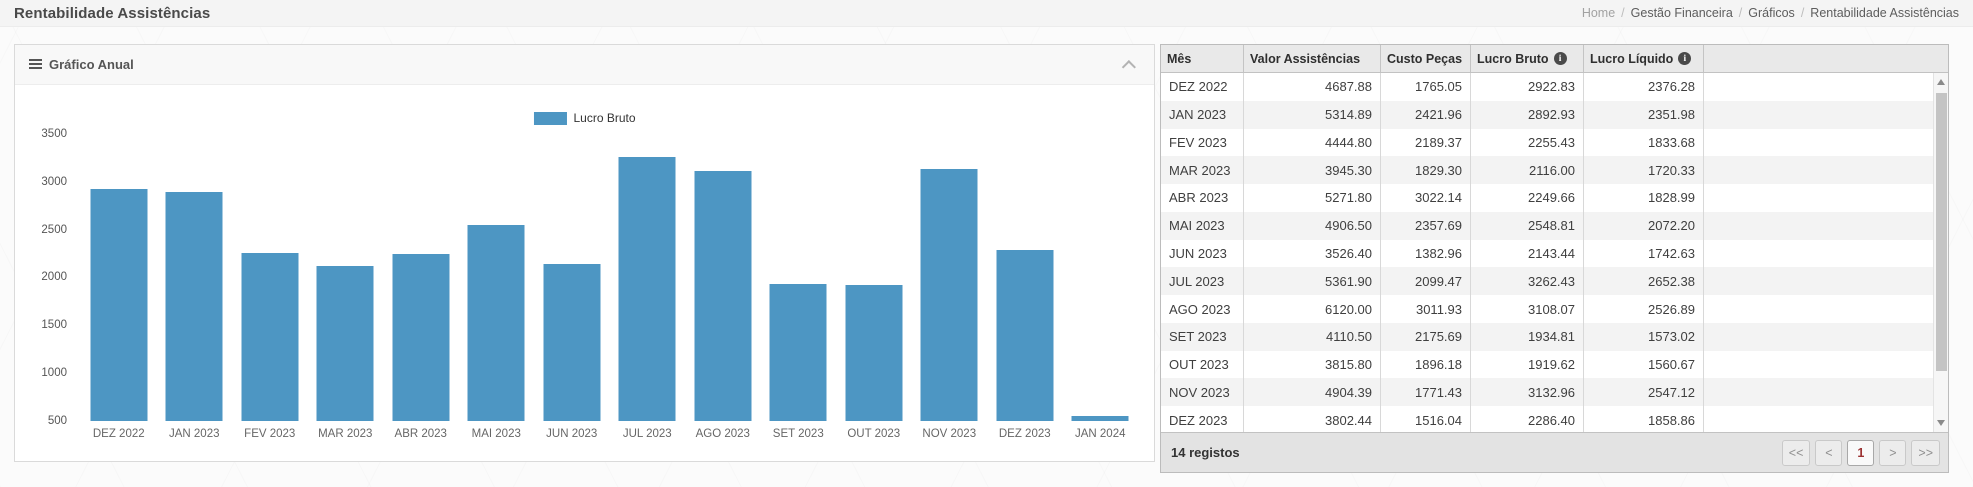 Image resolution: width=1973 pixels, height=487 pixels. Describe the element at coordinates (1312, 170) in the screenshot. I see `cell-value: 3945.30` at that location.